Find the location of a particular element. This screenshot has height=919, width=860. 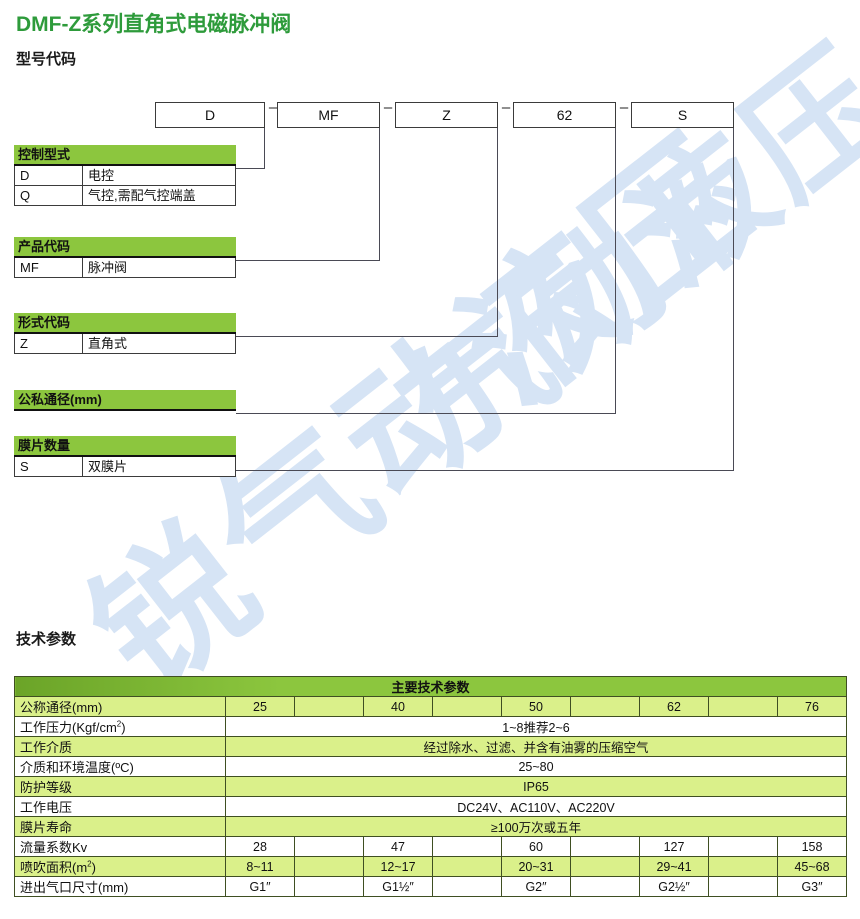

table-row-port-size: 进出气口尺寸(mm) G1″ G1½″ G2″ G2½″ G3″ is located at coordinates (431, 886).